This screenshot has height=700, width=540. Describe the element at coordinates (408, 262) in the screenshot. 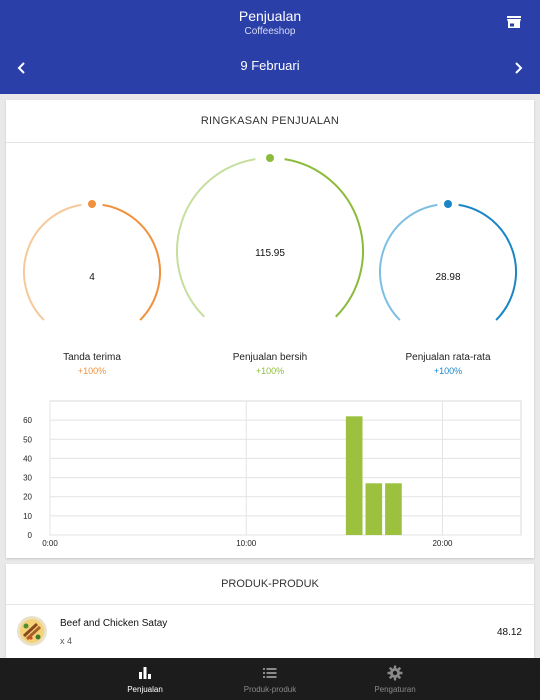

I see `average-sales-gauge-track` at that location.